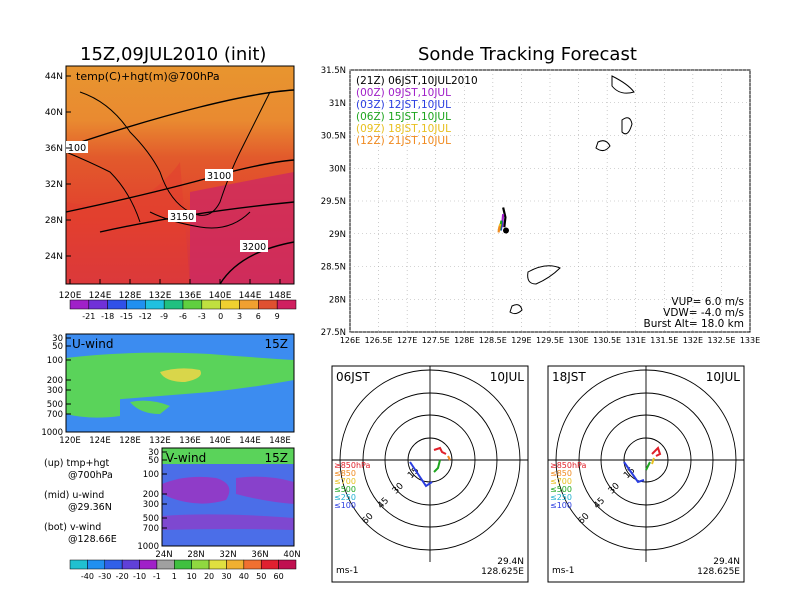  I want to click on track-param: VDW= -4.0 m/s, so click(703, 313).